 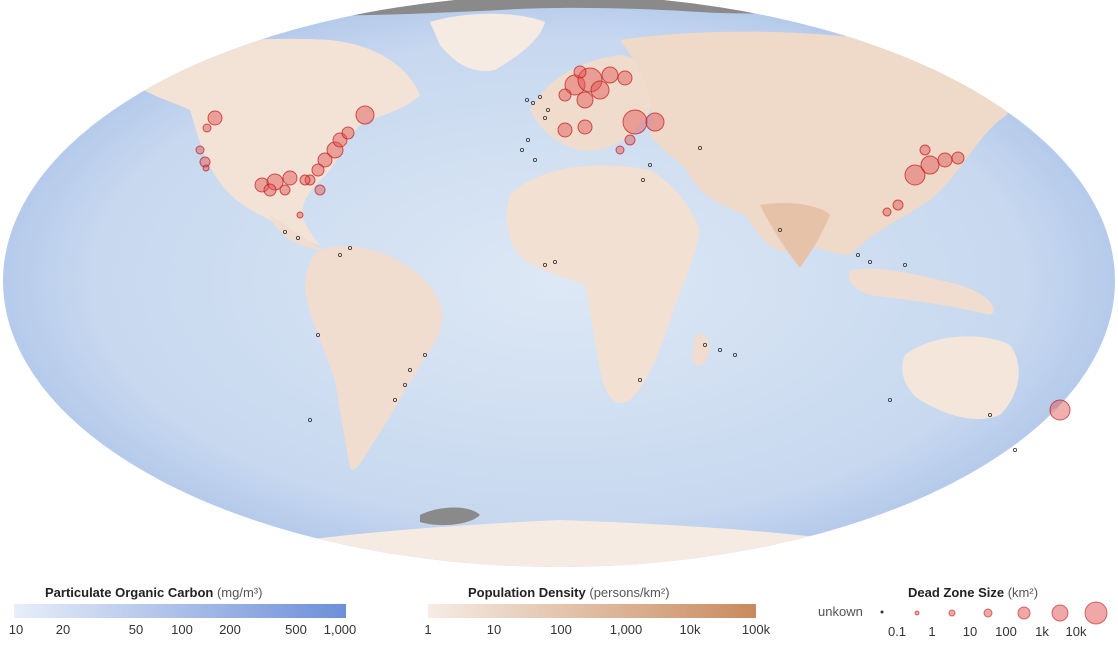 I want to click on population-title: Population Density, so click(x=527, y=592).